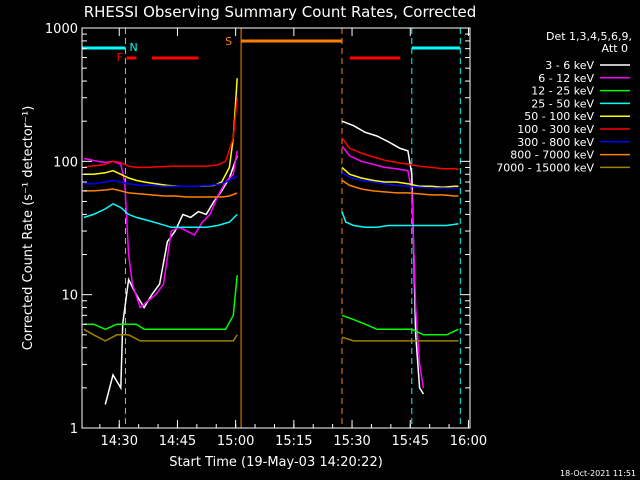  What do you see at coordinates (177, 441) in the screenshot?
I see `x-tick-label: 14:45` at bounding box center [177, 441].